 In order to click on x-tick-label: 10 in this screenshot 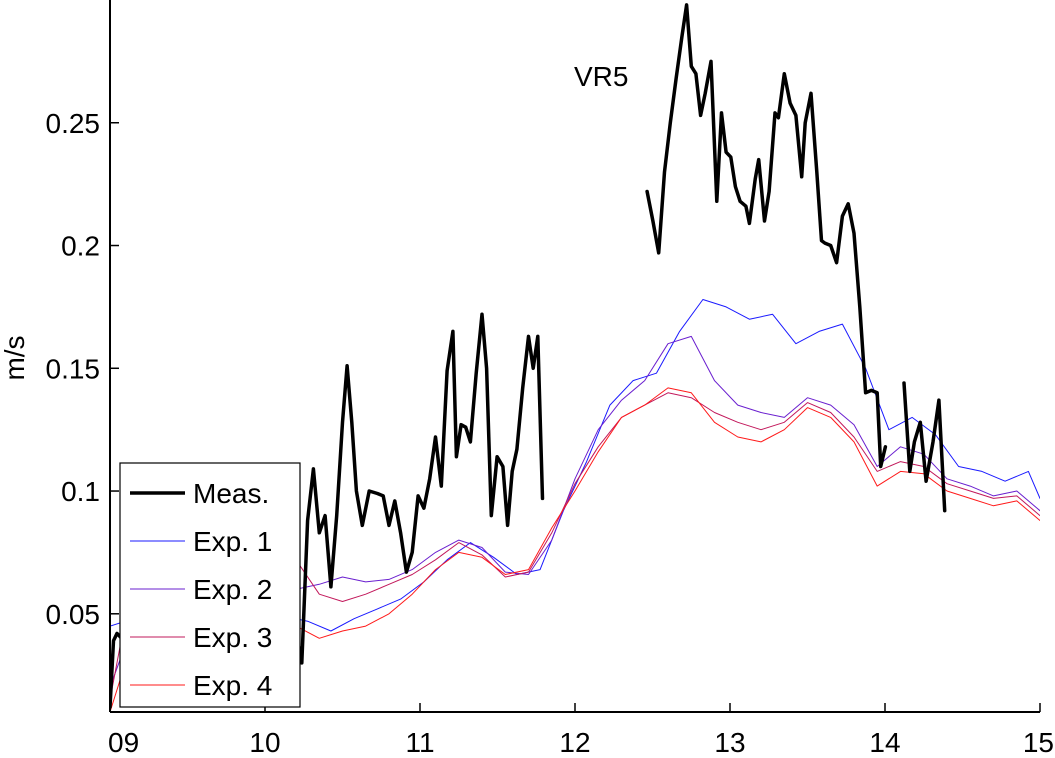, I will do `click(264, 742)`.